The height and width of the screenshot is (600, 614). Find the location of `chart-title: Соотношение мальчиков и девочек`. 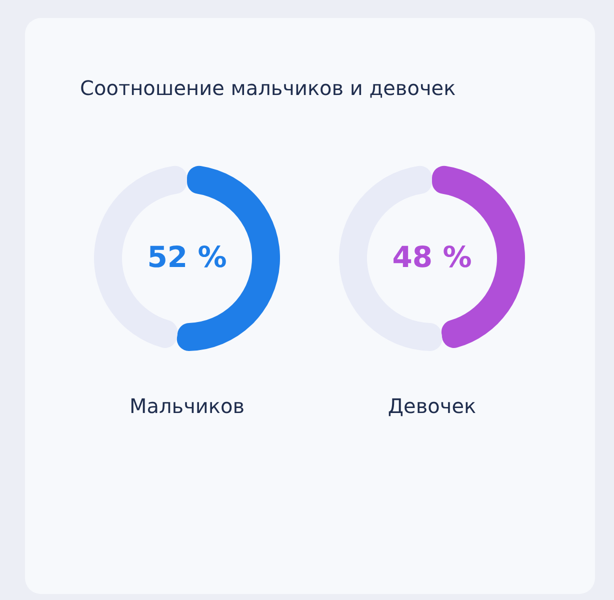

chart-title: Соотношение мальчиков и девочек is located at coordinates (268, 88).